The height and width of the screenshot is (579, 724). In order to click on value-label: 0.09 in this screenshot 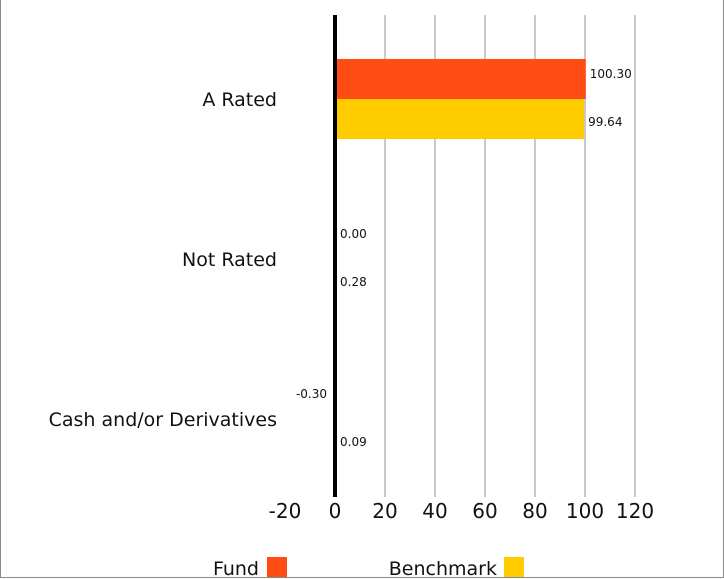, I will do `click(353, 442)`.